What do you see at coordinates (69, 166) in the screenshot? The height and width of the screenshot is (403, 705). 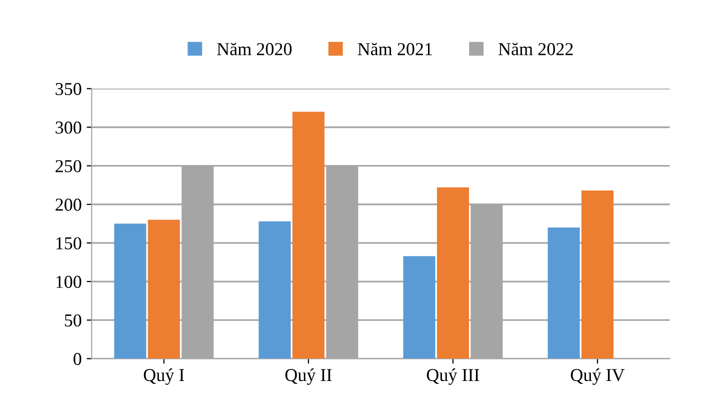 I see `y-tick-label: 250` at bounding box center [69, 166].